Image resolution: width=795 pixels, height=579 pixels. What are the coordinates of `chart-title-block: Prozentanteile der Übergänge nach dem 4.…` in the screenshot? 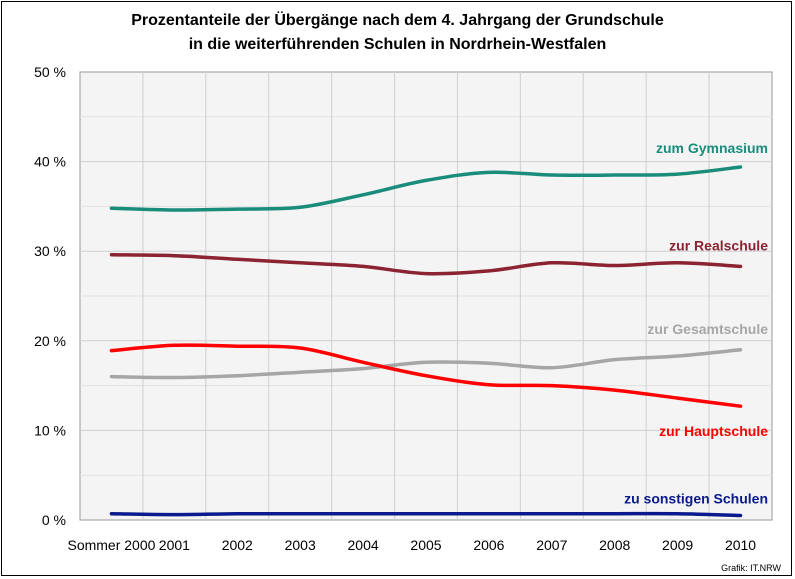 It's located at (397, 33).